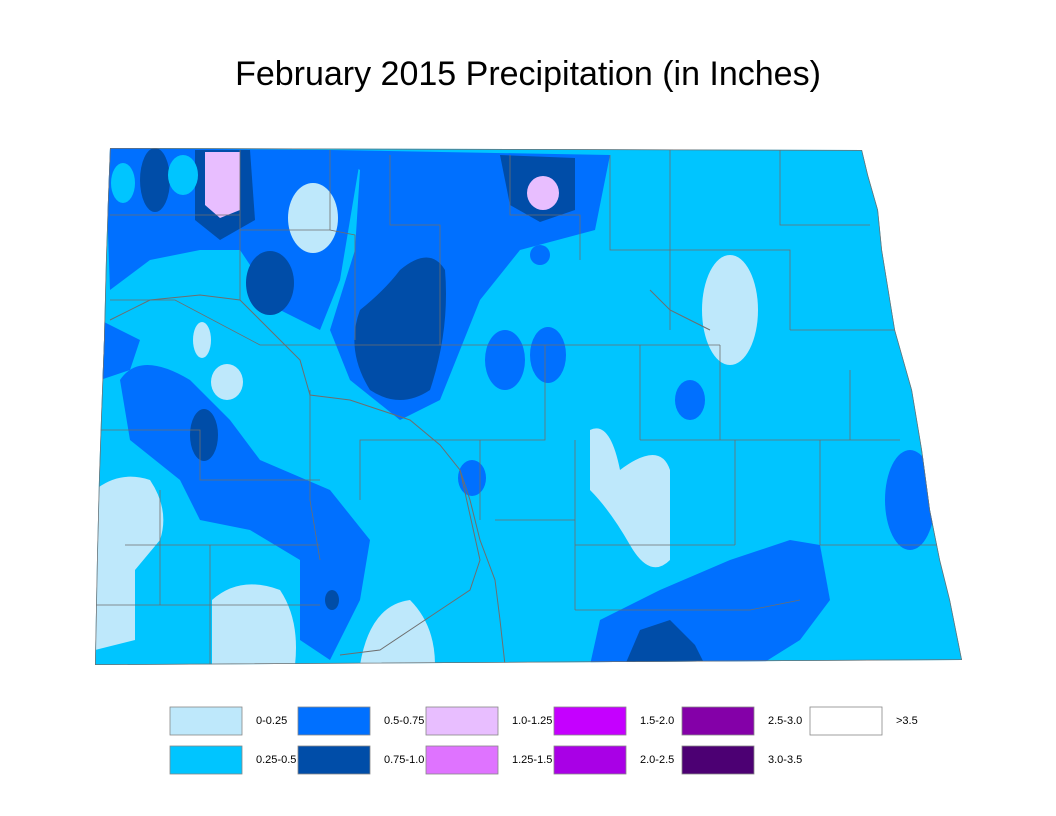 The height and width of the screenshot is (816, 1056). What do you see at coordinates (404, 721) in the screenshot?
I see `legend-label: 0.5-0.75` at bounding box center [404, 721].